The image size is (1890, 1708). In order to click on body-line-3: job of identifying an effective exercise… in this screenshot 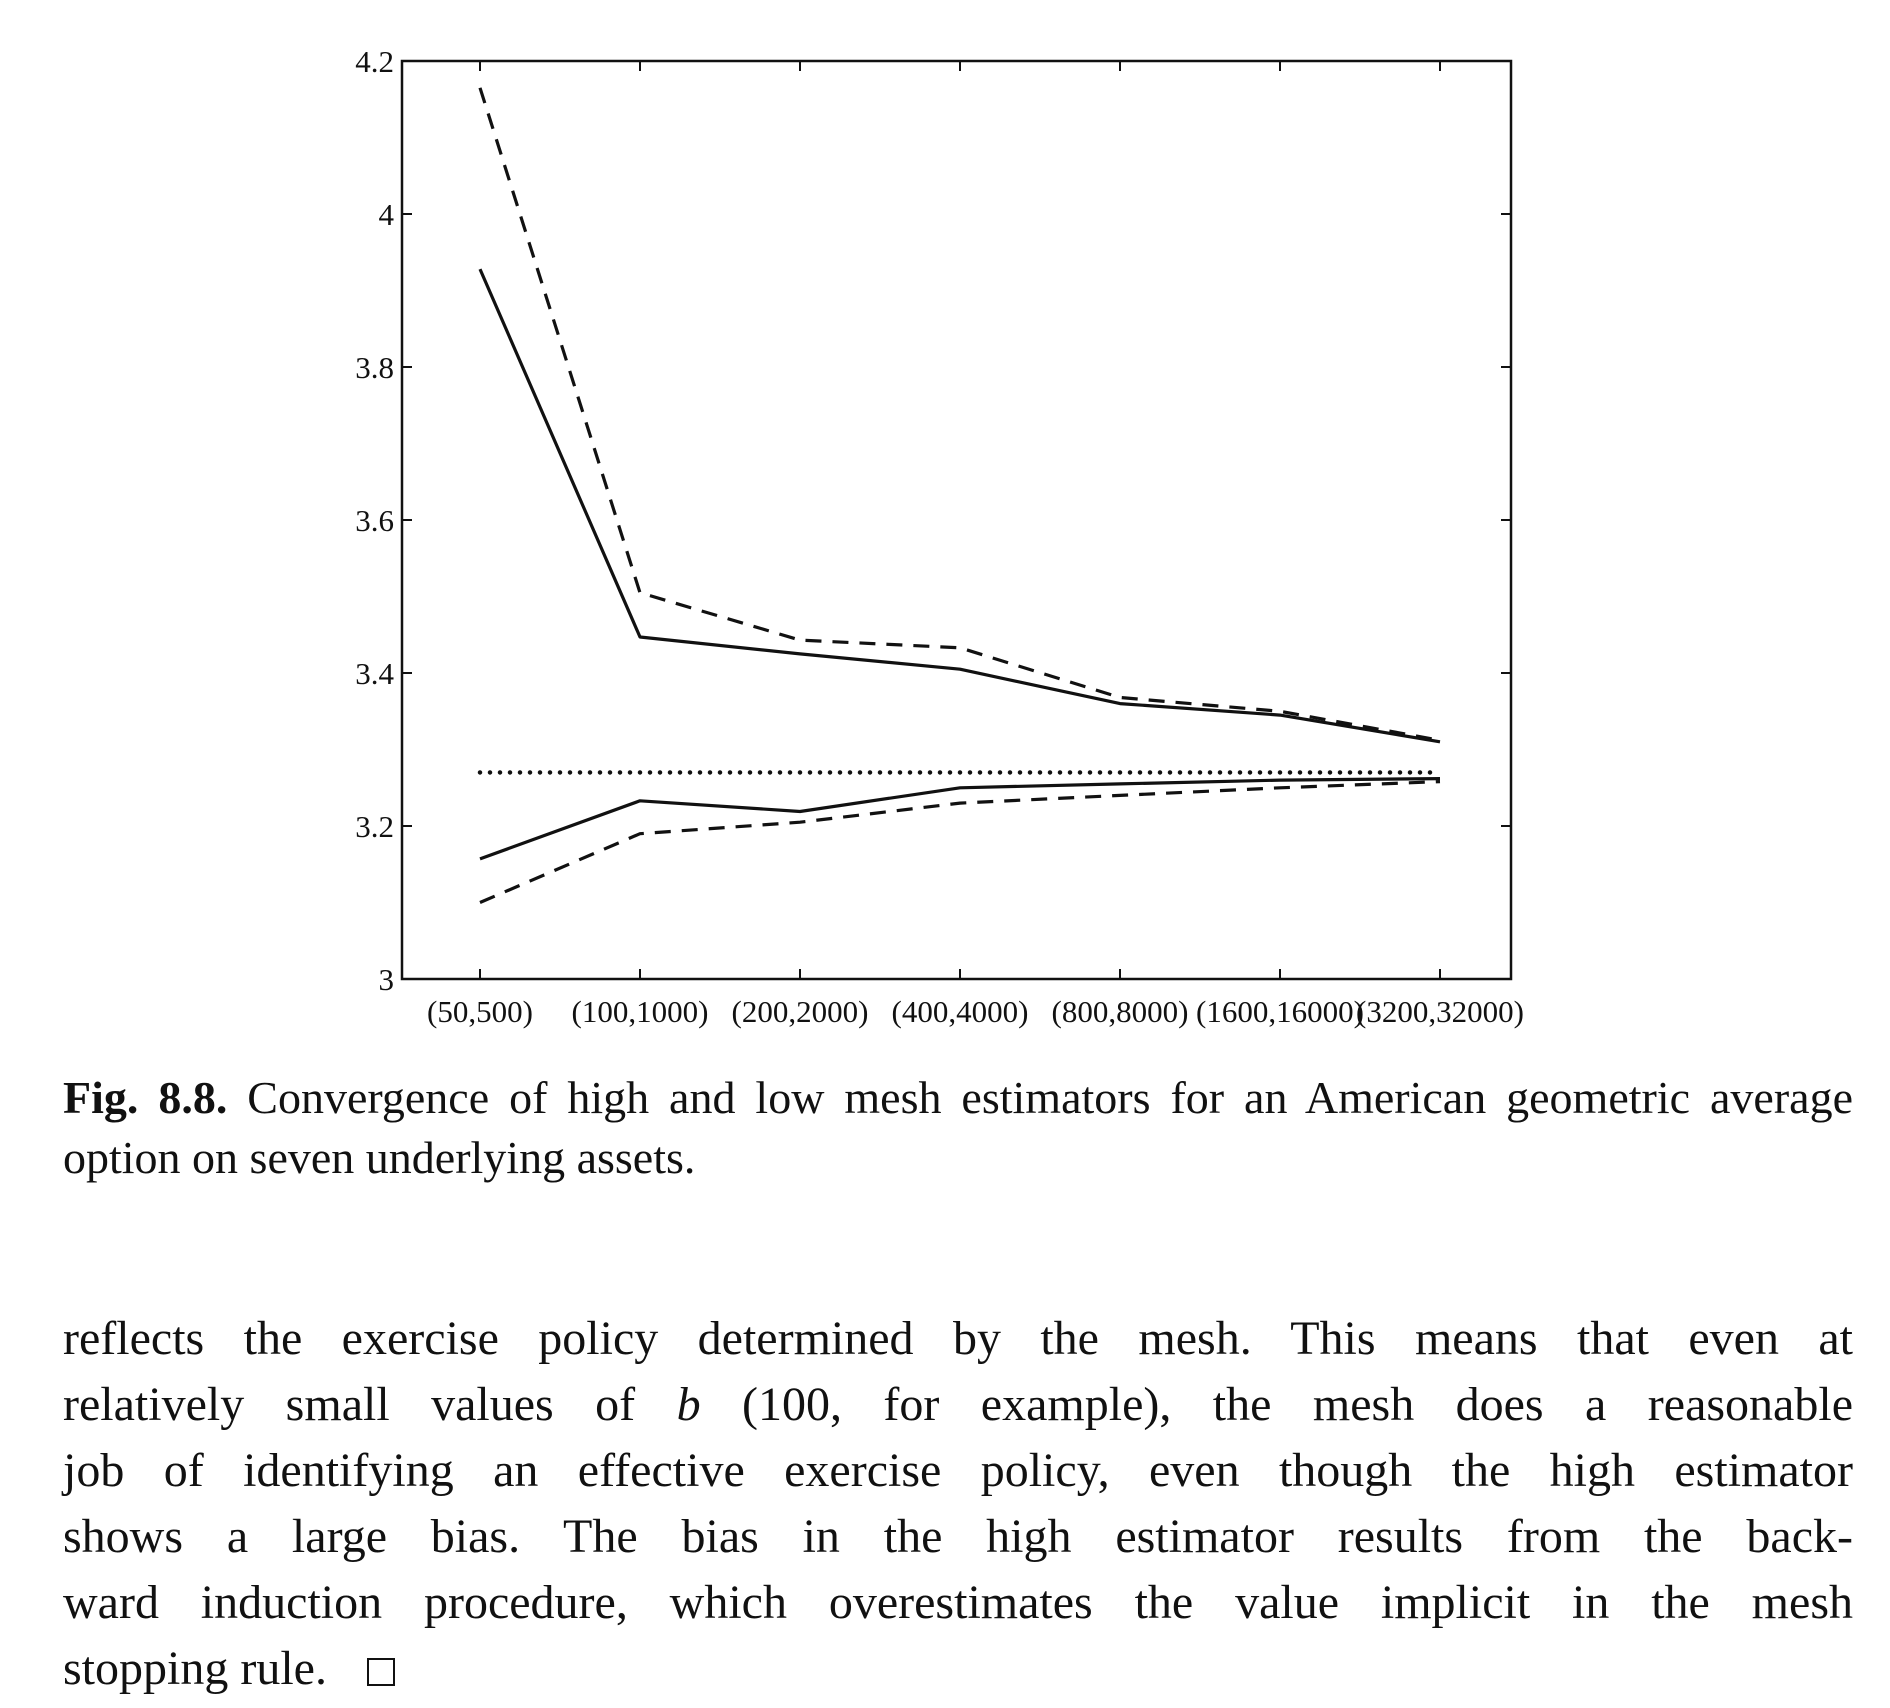, I will do `click(958, 1470)`.